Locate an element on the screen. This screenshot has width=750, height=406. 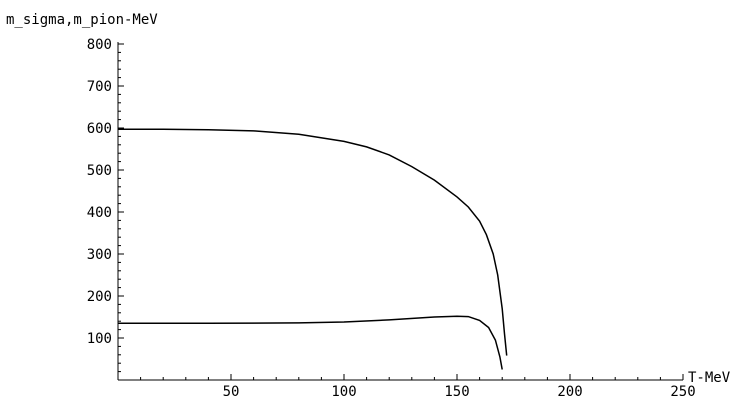
y-tick-label: 600 is located at coordinates (99, 129).